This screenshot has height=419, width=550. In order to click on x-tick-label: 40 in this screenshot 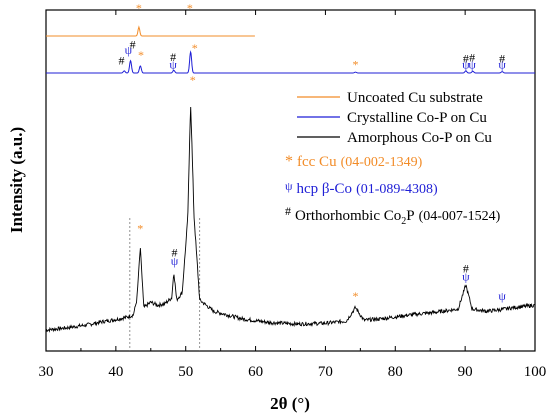, I will do `click(115, 372)`.